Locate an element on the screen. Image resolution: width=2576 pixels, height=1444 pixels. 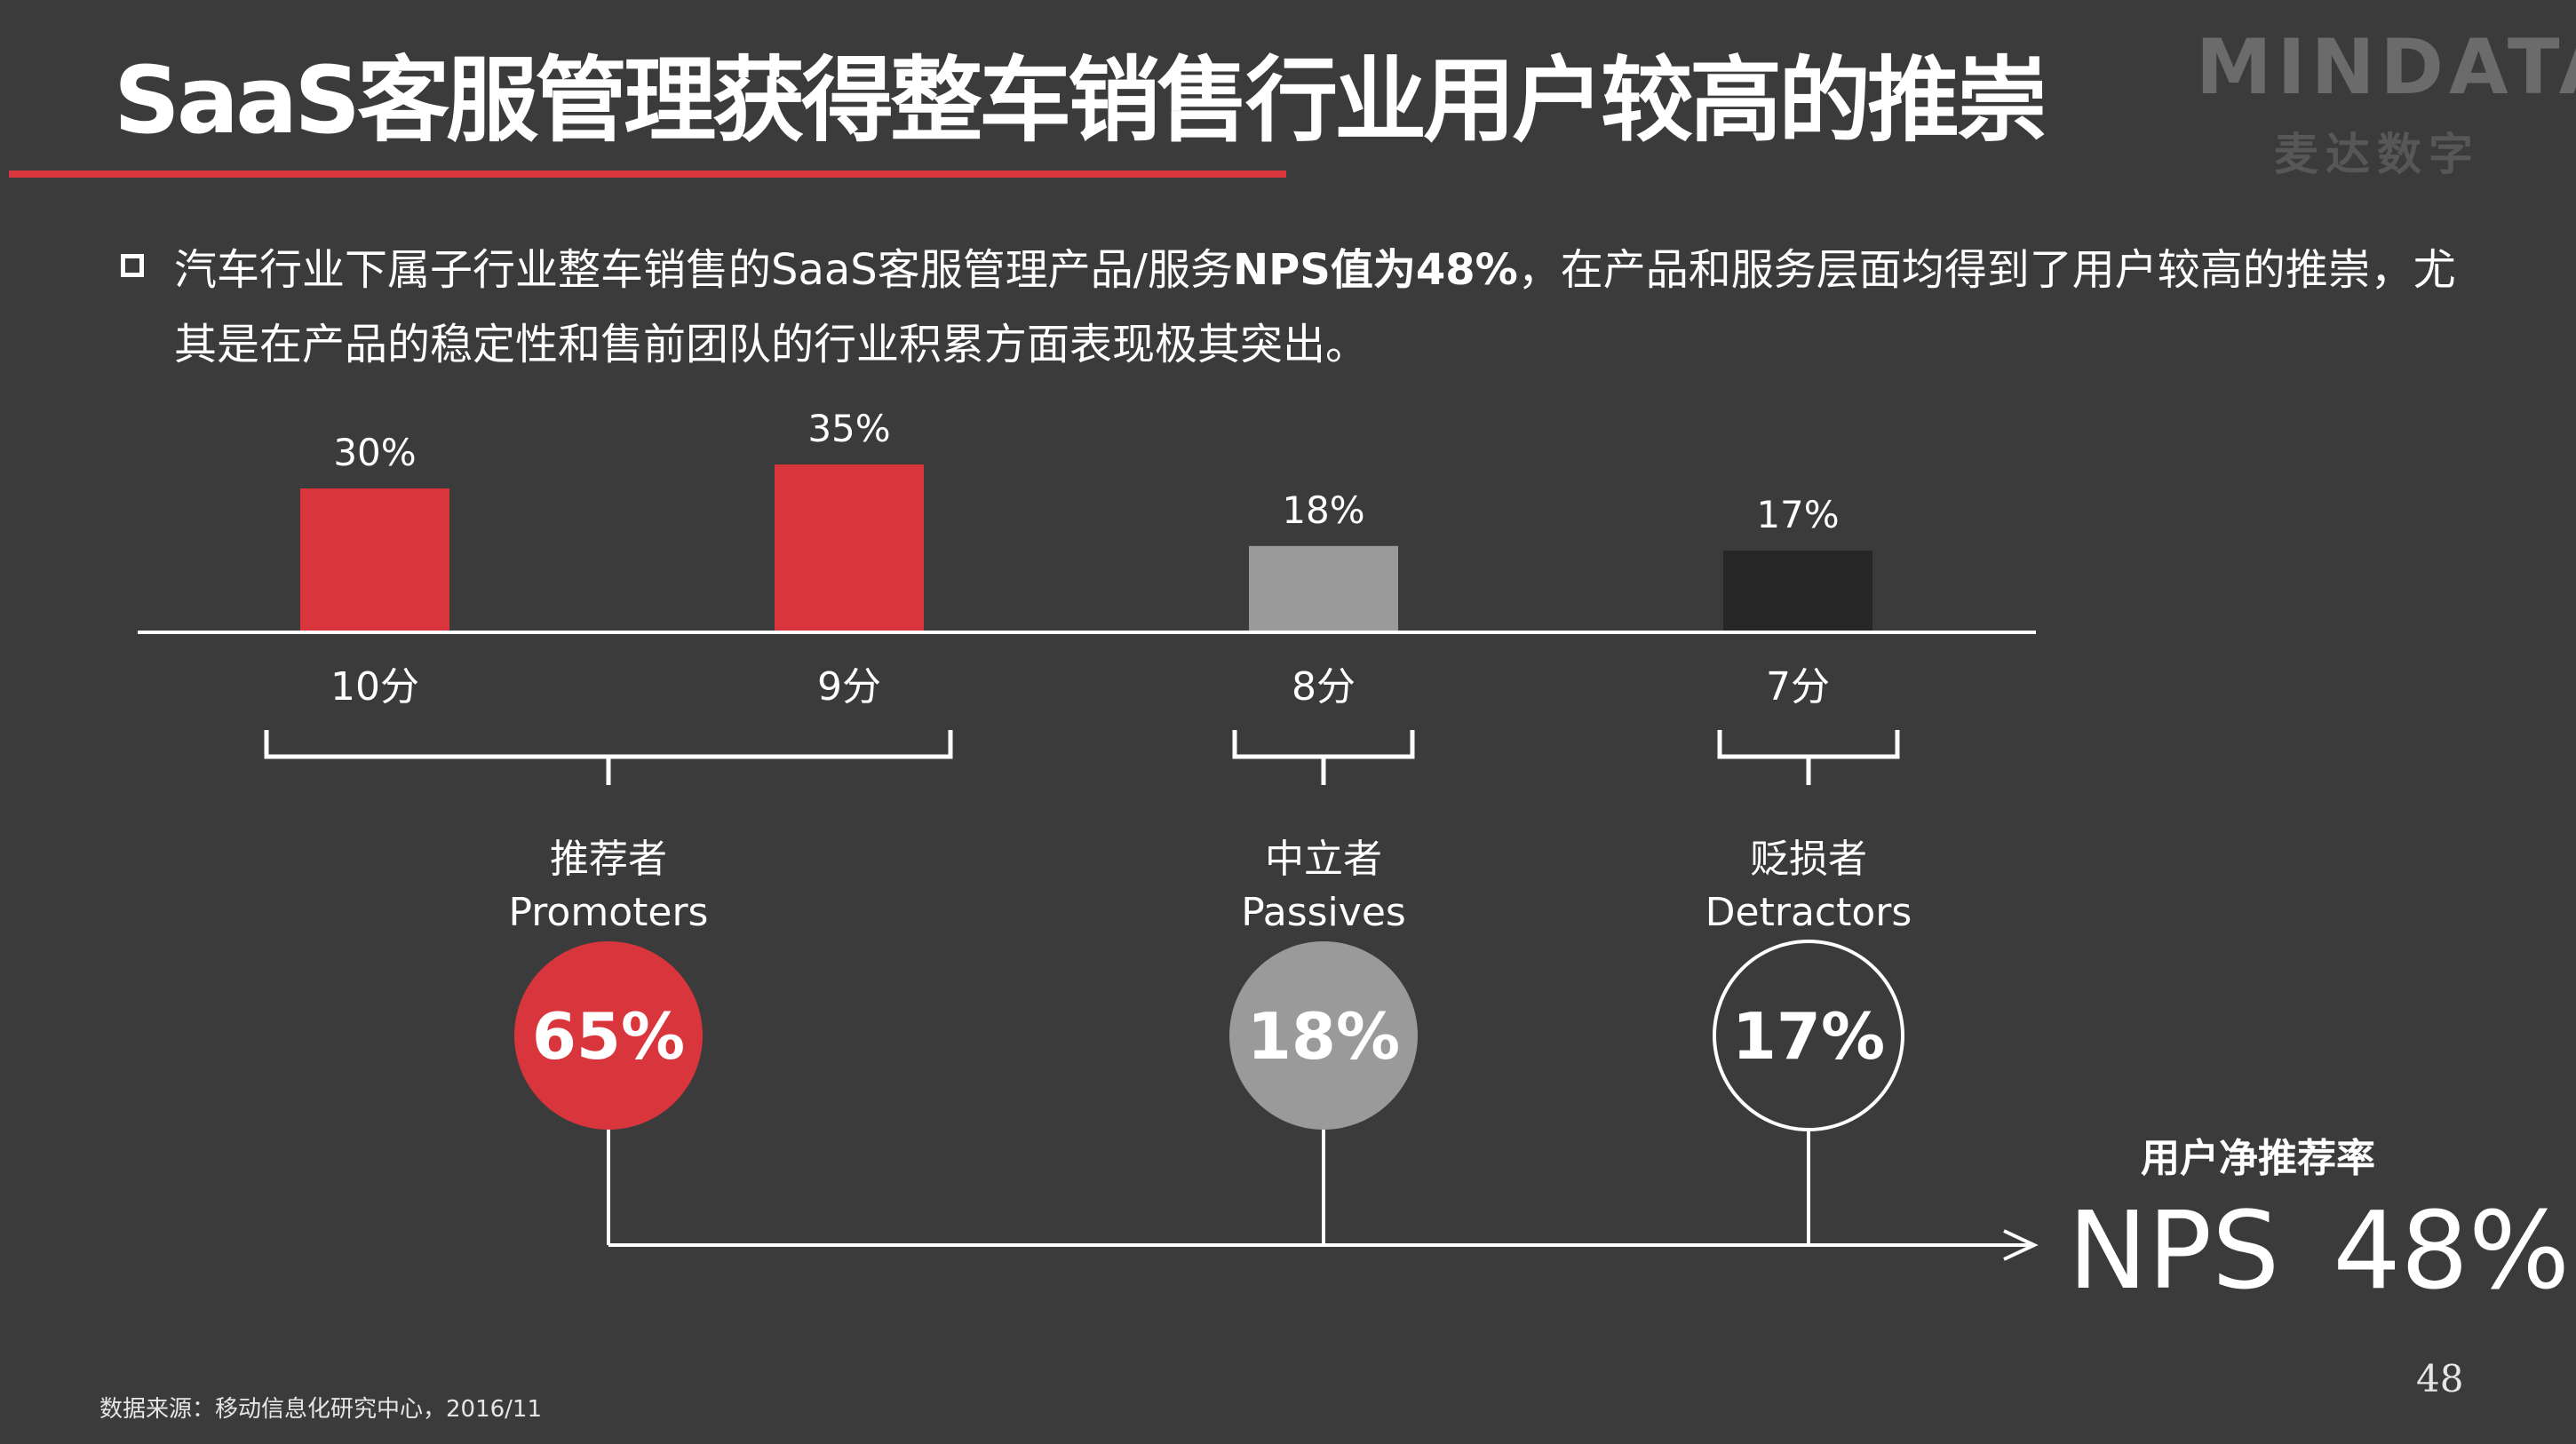
nps-result: NPS 48% is located at coordinates (2319, 1251).